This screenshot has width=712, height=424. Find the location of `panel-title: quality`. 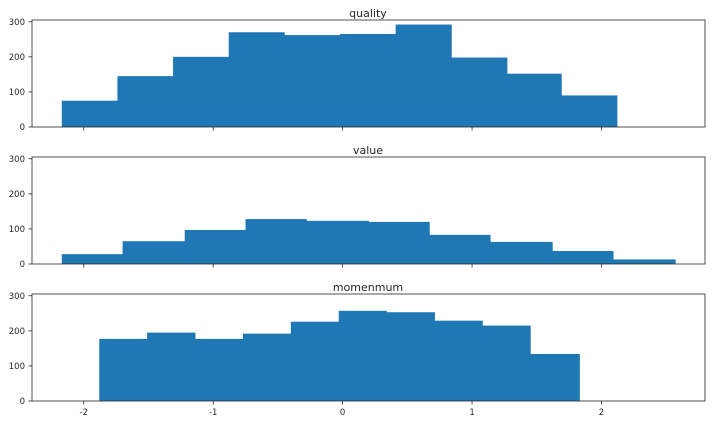

panel-title: quality is located at coordinates (368, 13).